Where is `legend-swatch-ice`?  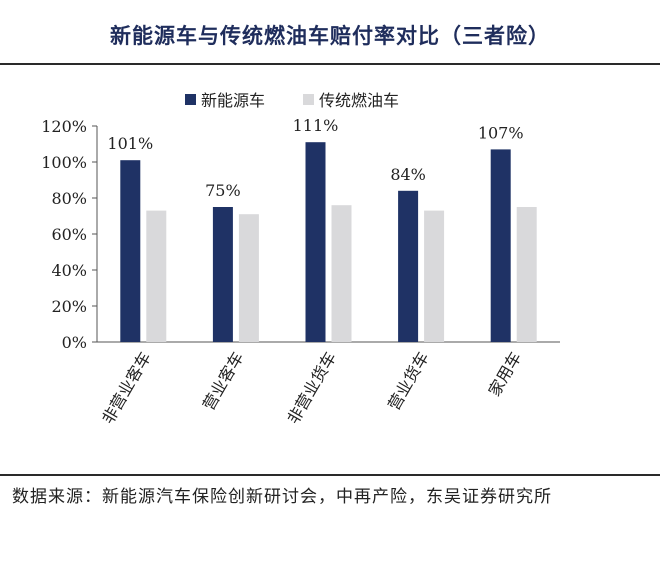 legend-swatch-ice is located at coordinates (309, 99).